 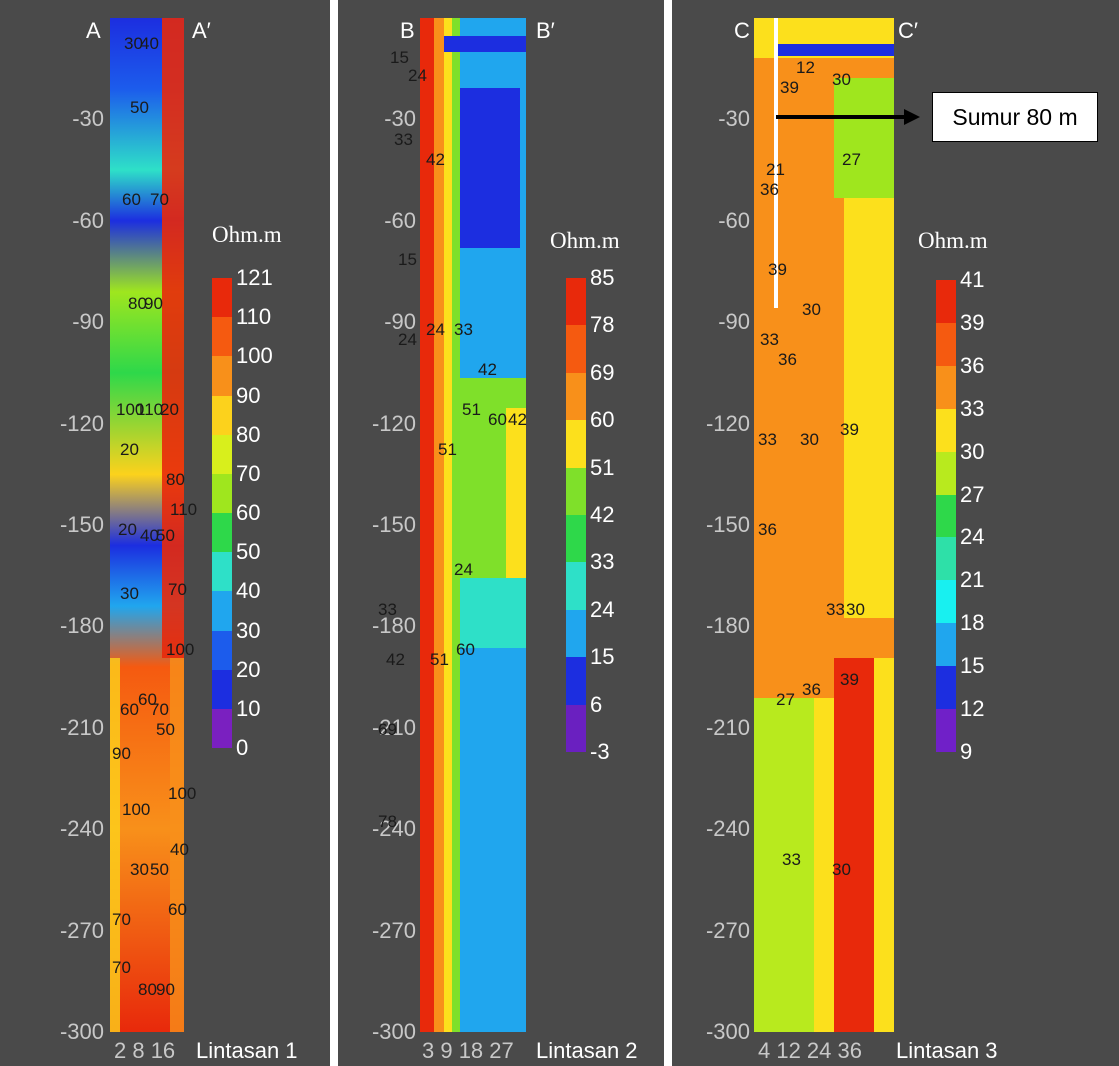 What do you see at coordinates (447, 449) in the screenshot?
I see `contour-label: 51` at bounding box center [447, 449].